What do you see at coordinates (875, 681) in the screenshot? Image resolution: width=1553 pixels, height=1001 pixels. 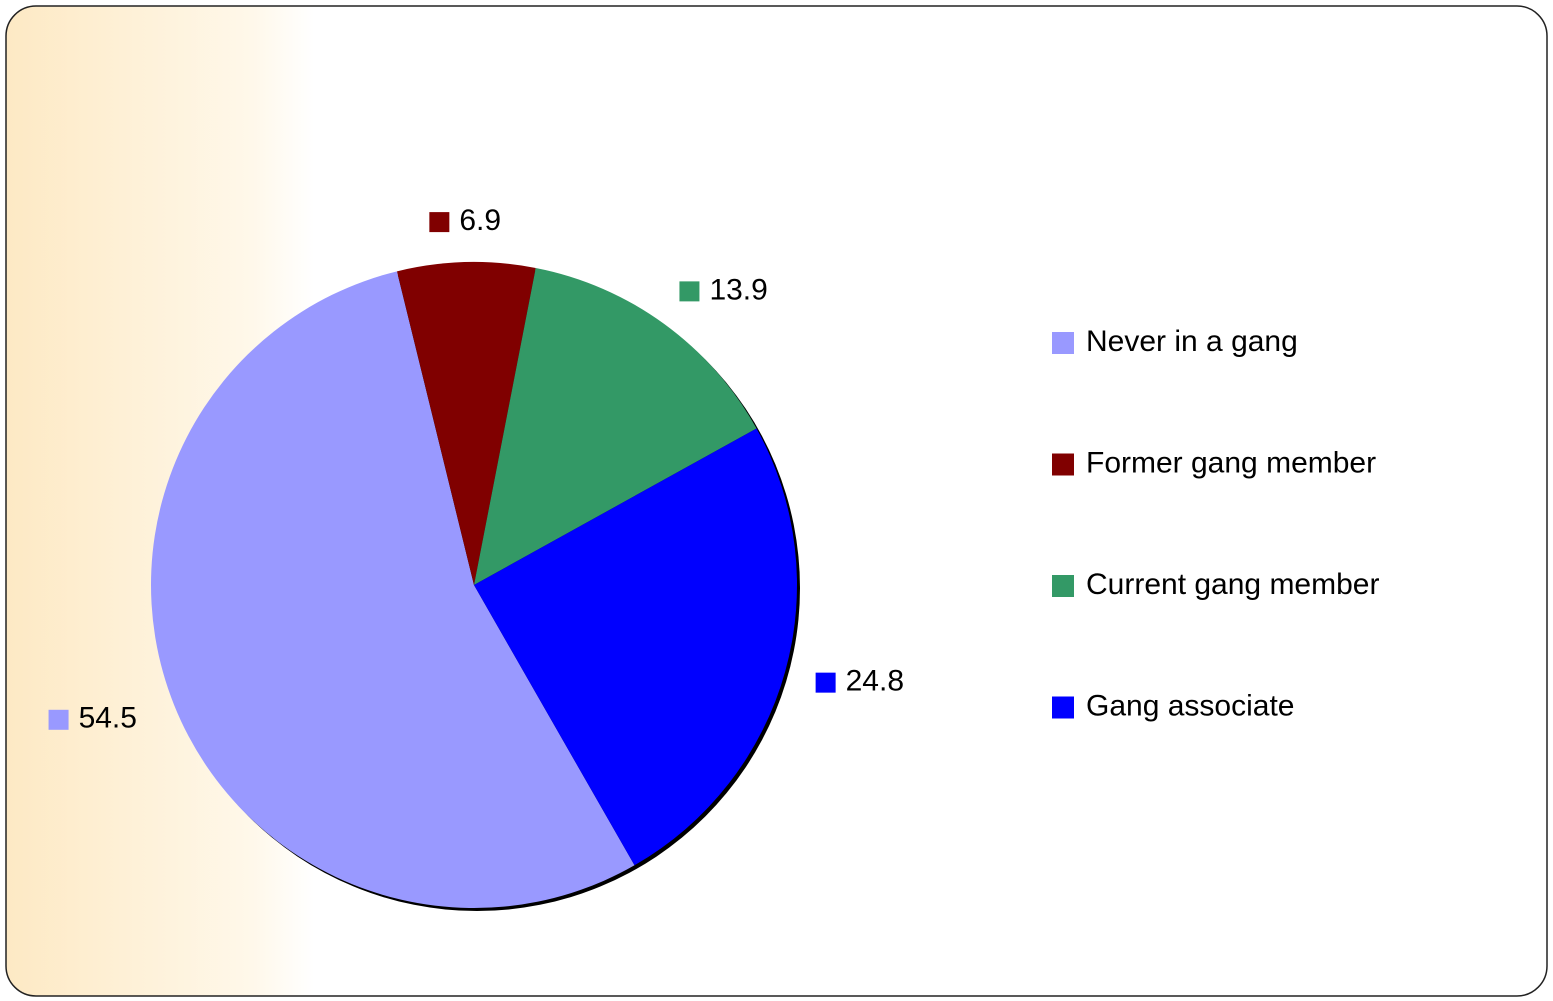 I see `data-label: 24.8` at bounding box center [875, 681].